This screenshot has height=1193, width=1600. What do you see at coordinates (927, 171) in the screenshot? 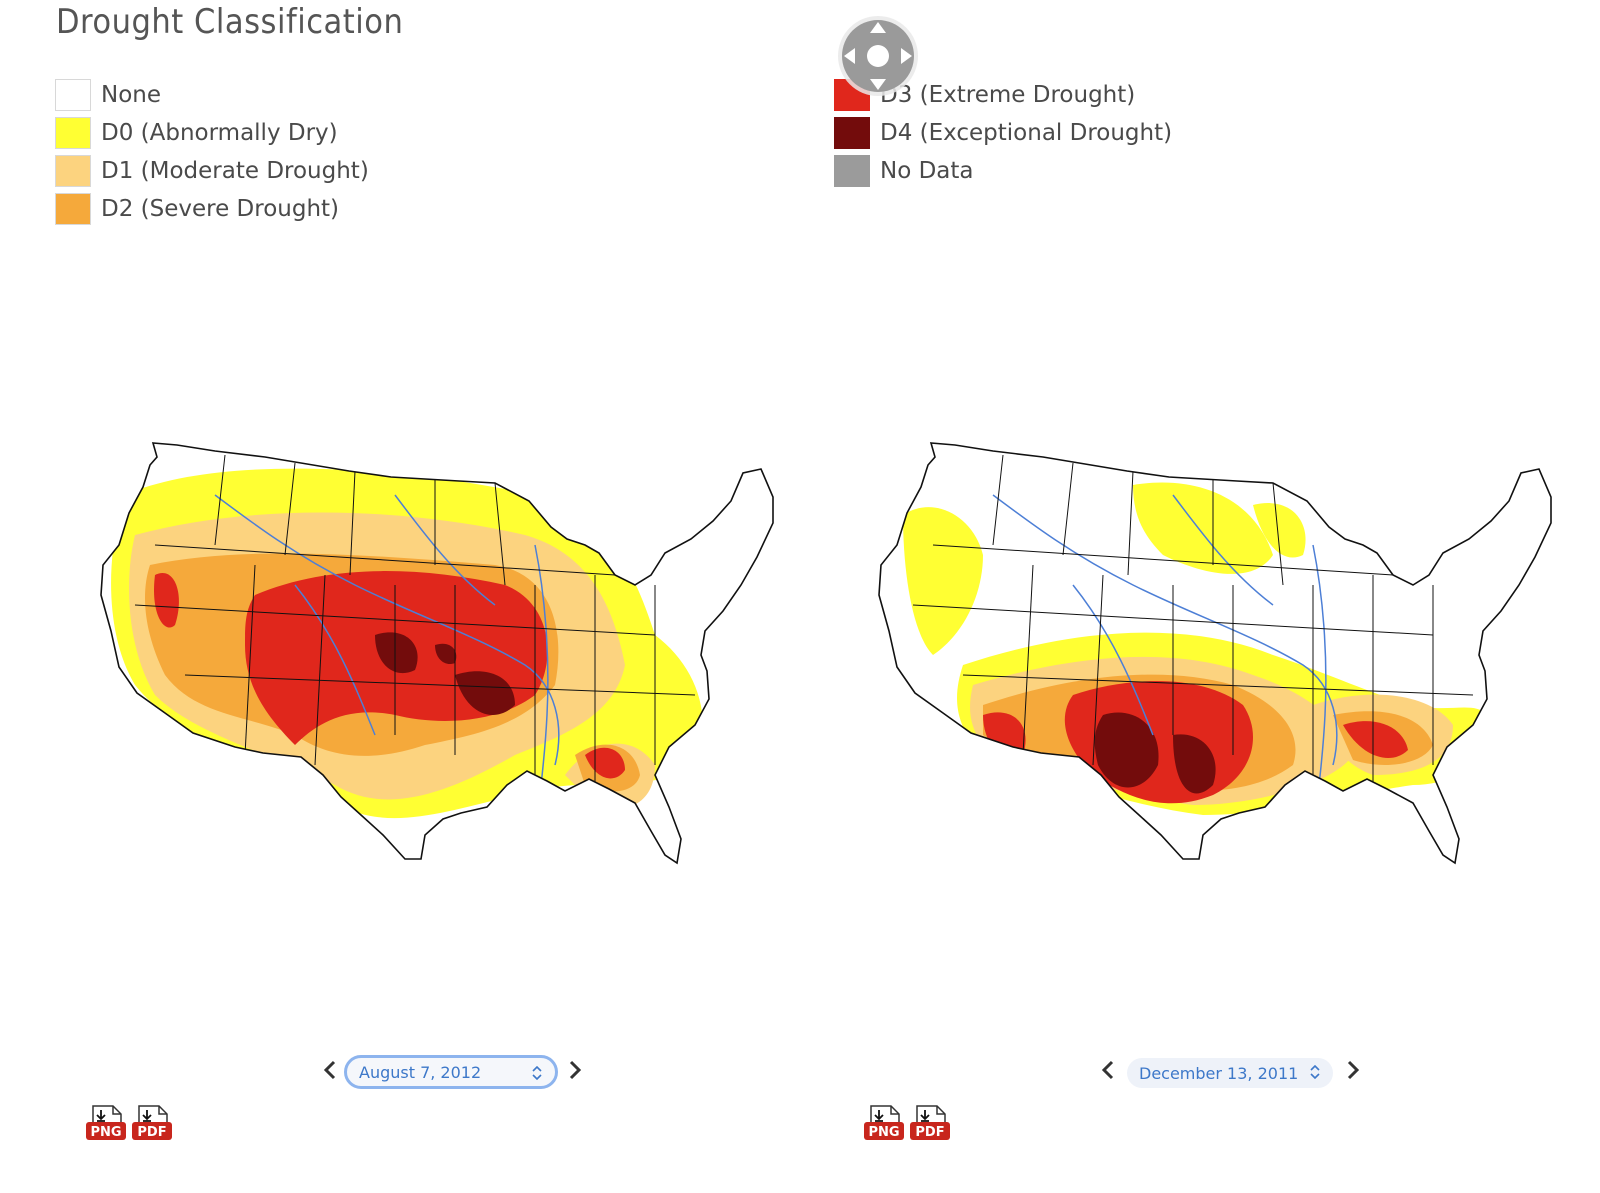
I see `legend-label: No Data` at bounding box center [927, 171].